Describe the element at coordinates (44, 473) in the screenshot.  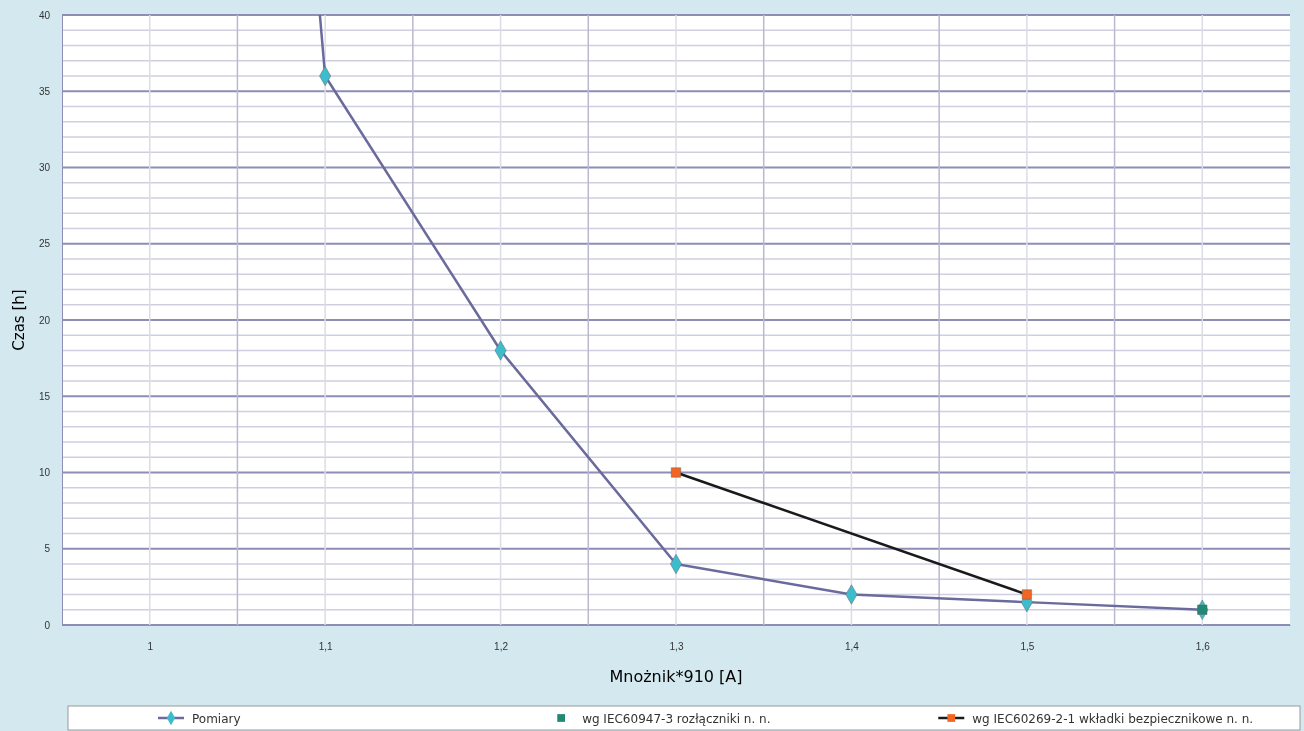
I see `y-tick-label: 10` at that location.